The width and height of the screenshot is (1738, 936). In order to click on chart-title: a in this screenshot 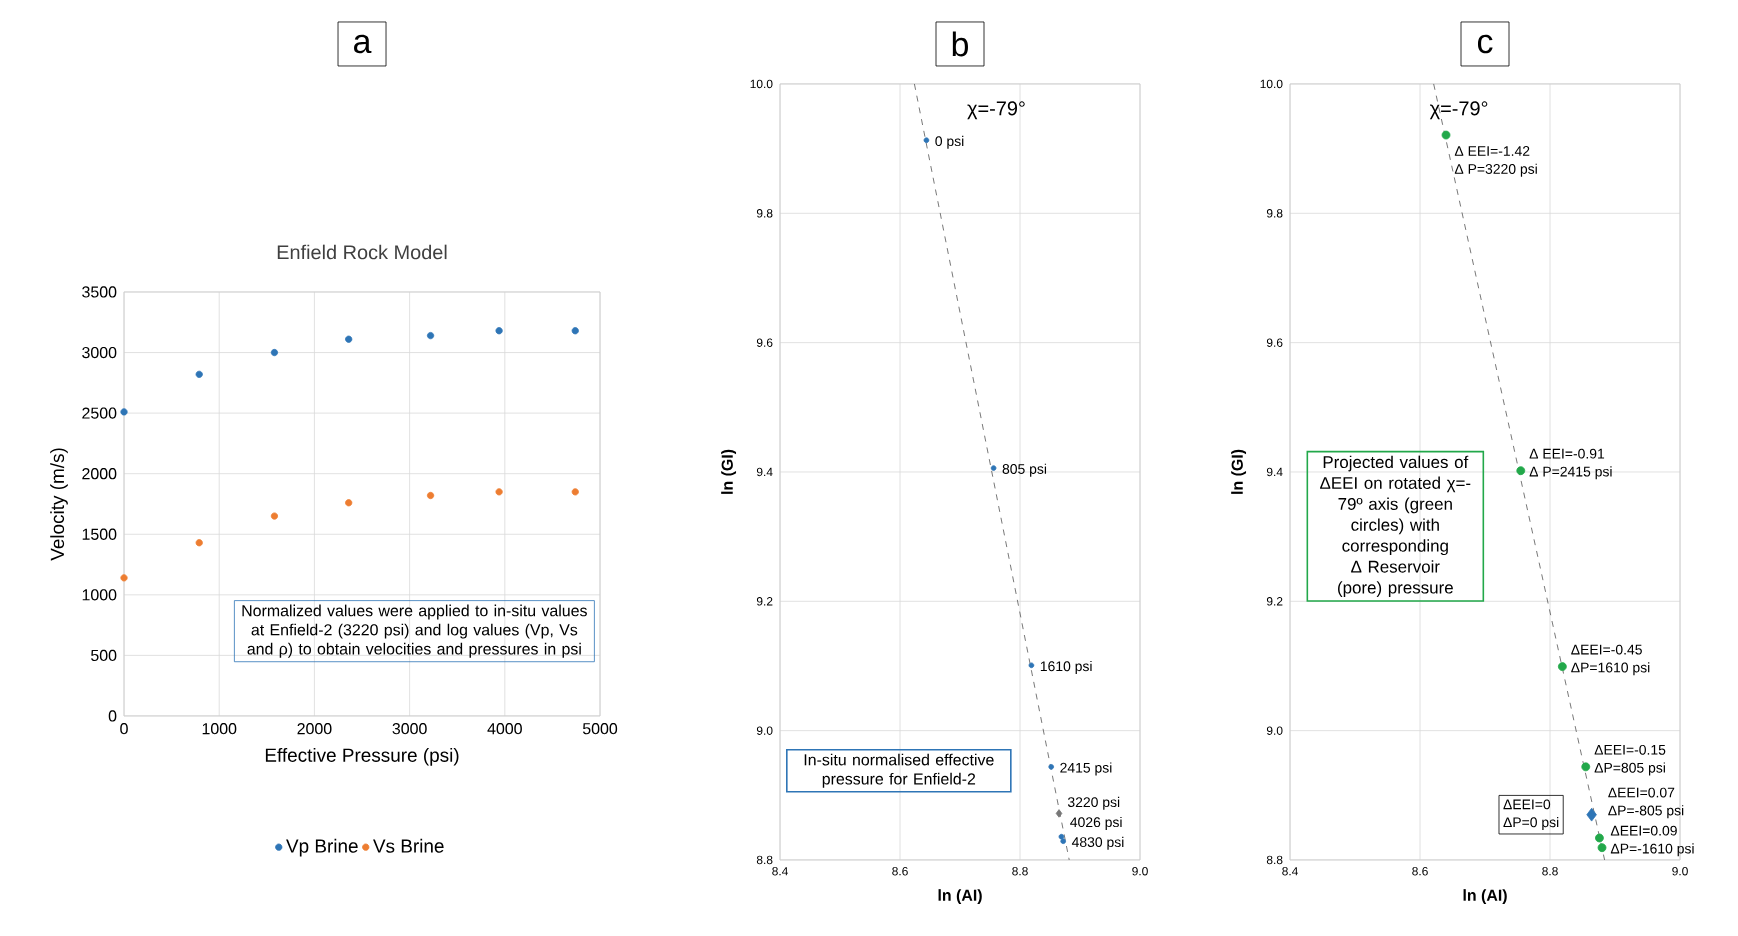, I will do `click(363, 44)`.